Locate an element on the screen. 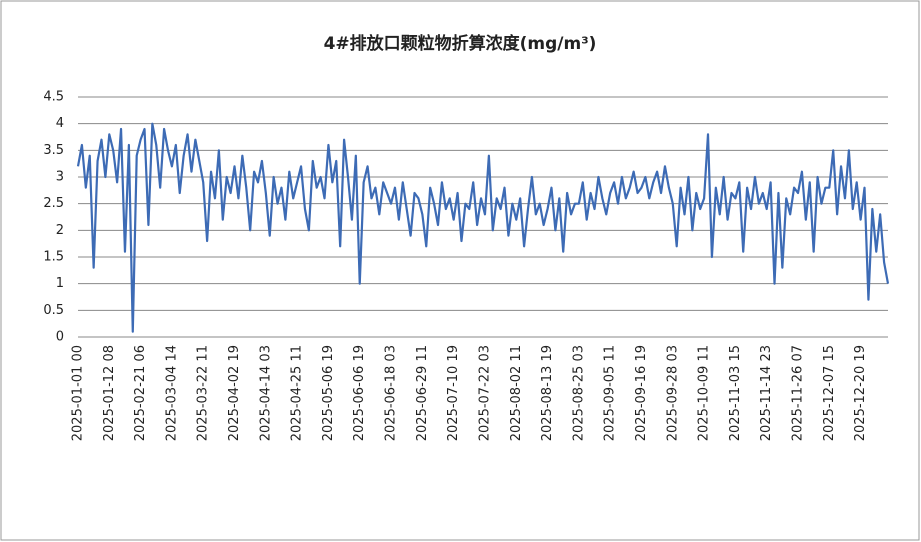  x-tick-label: 2025-03-22 11 is located at coordinates (203, 393).